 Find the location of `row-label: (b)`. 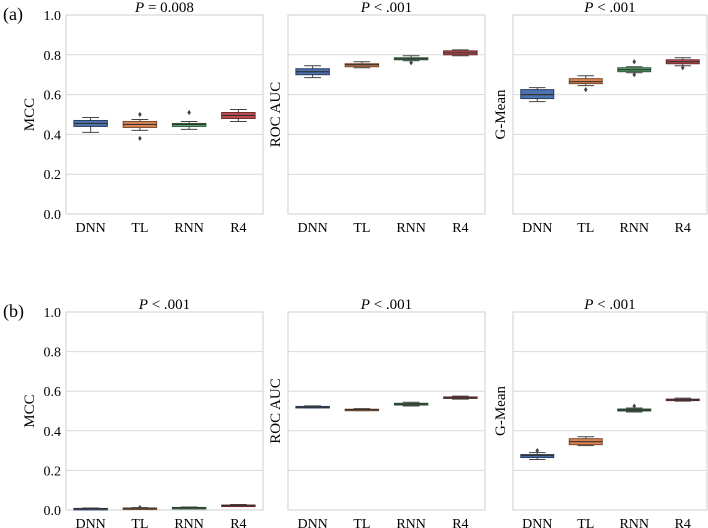

row-label: (b) is located at coordinates (13, 311).